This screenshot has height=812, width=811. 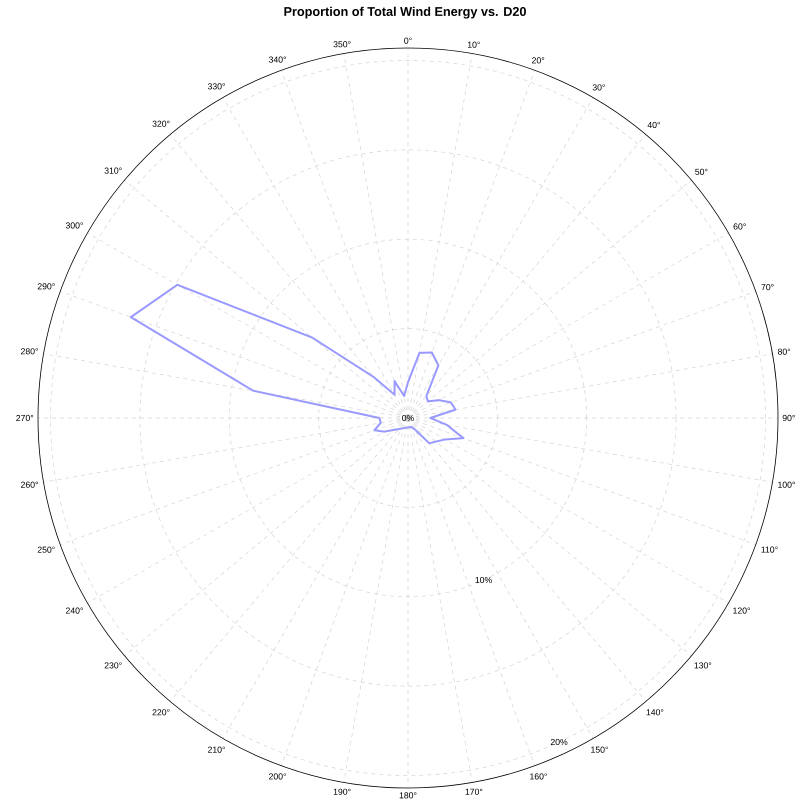 I want to click on spoke-label: 80°, so click(x=784, y=351).